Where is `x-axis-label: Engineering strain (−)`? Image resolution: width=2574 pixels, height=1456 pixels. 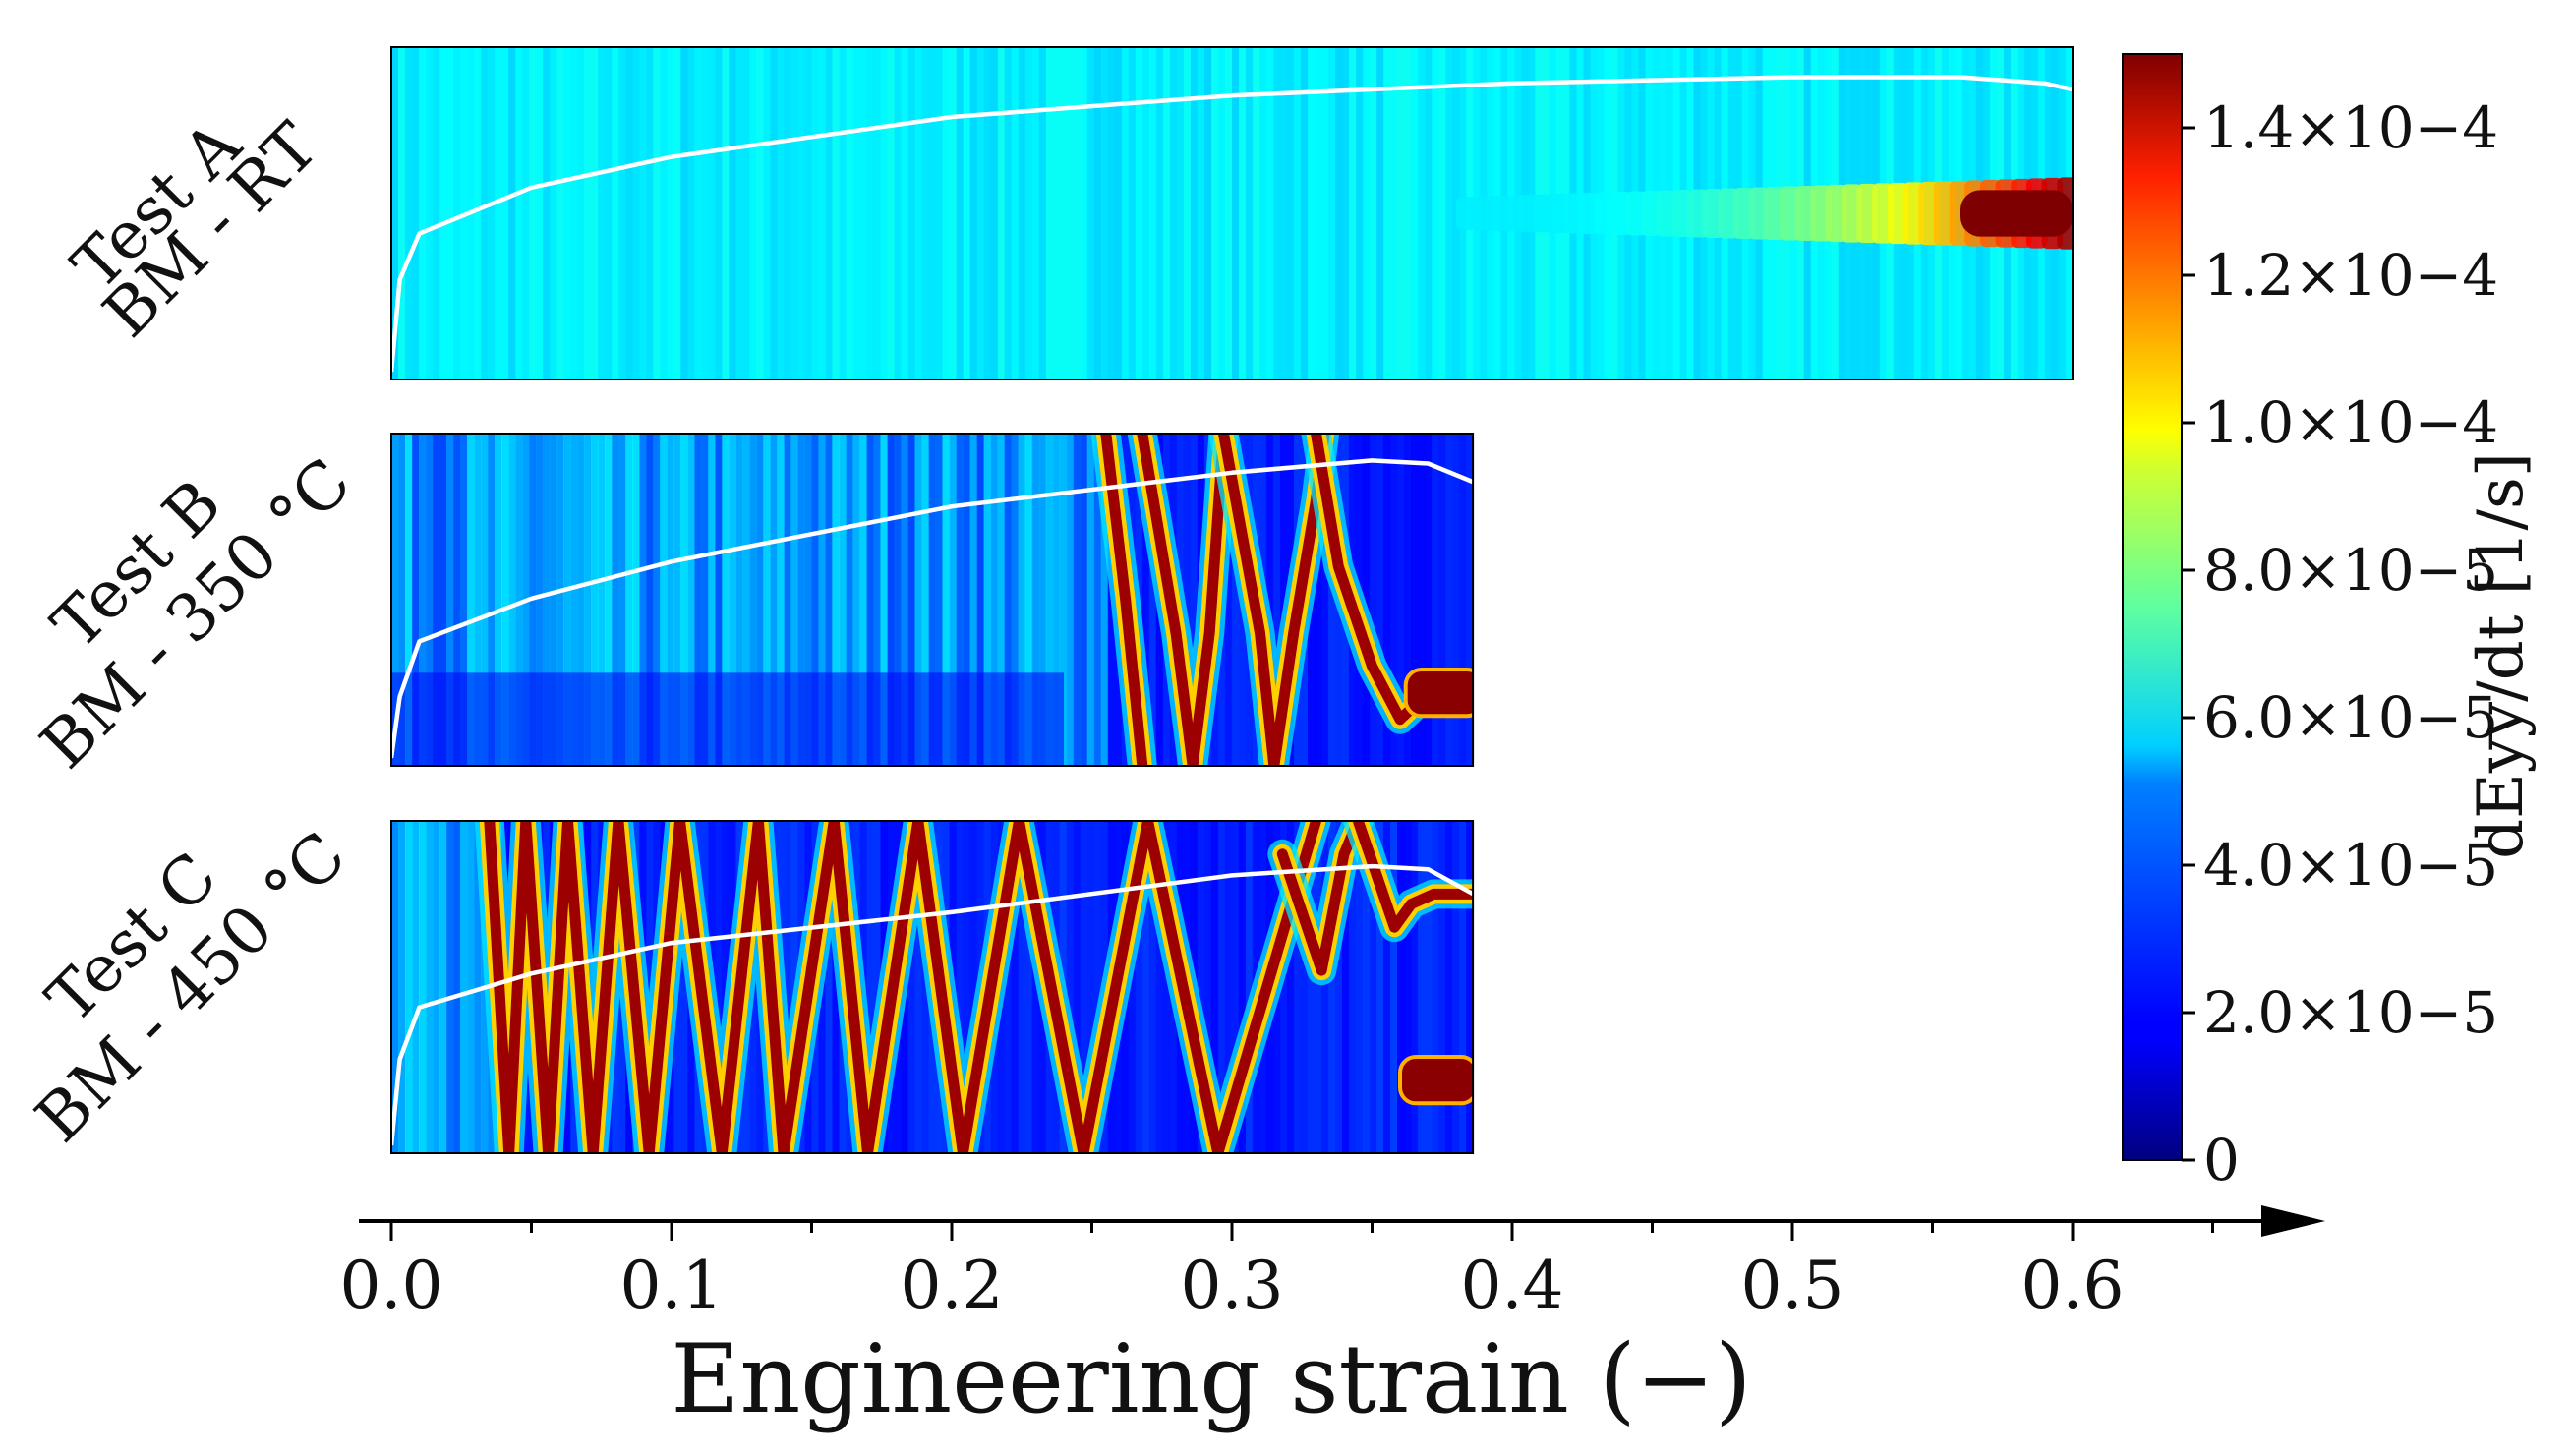
x-axis-label: Engineering strain (−) is located at coordinates (1211, 1379).